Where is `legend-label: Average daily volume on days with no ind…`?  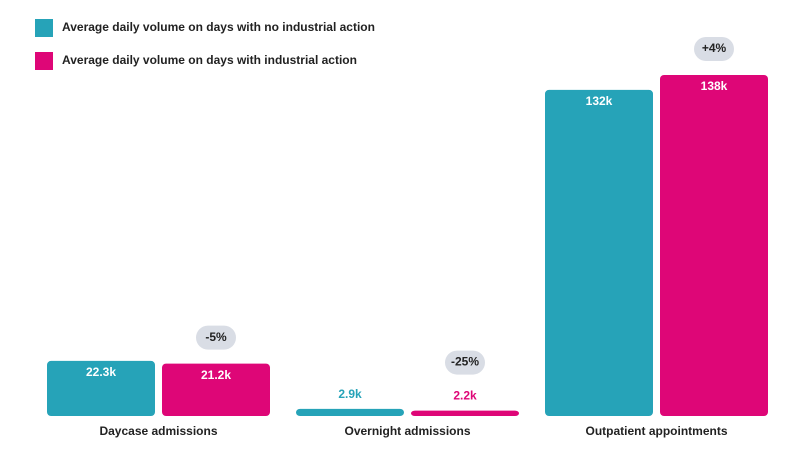 legend-label: Average daily volume on days with no ind… is located at coordinates (218, 27).